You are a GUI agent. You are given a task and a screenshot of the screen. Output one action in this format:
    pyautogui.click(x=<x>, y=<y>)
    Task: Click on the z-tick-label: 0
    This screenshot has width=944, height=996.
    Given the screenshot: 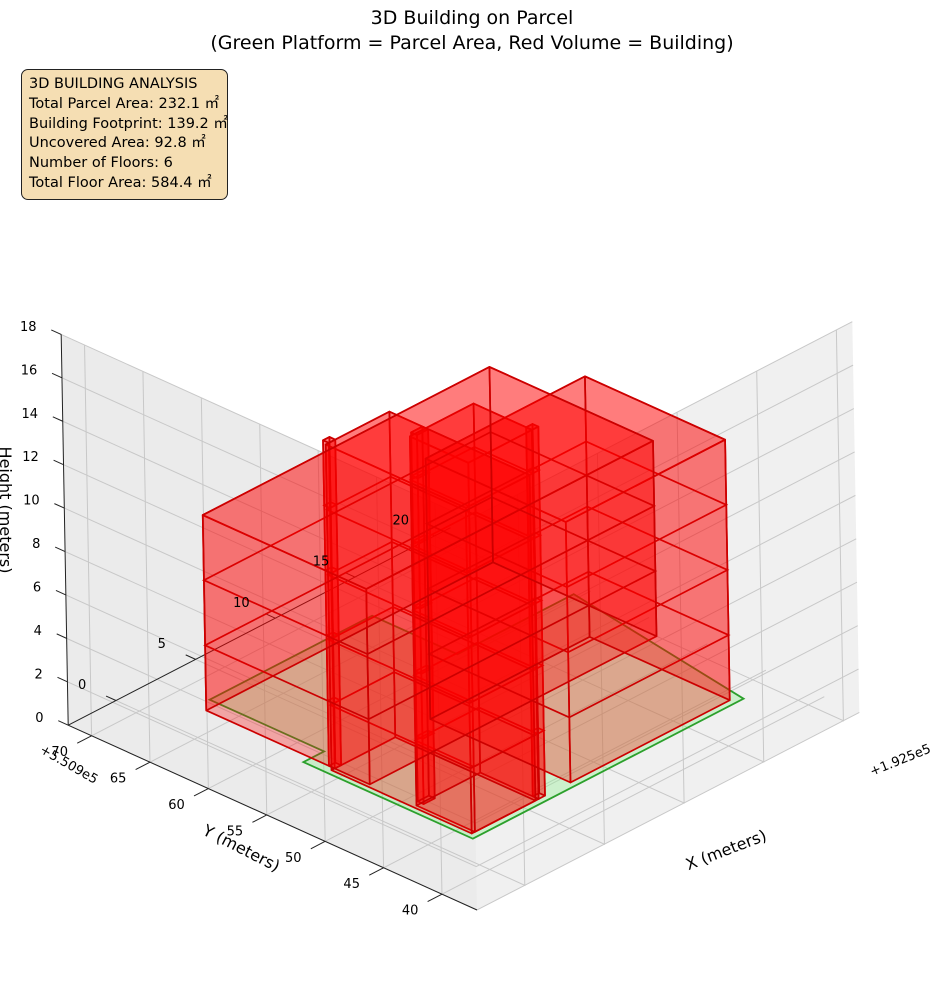 What is the action you would take?
    pyautogui.click(x=39, y=718)
    